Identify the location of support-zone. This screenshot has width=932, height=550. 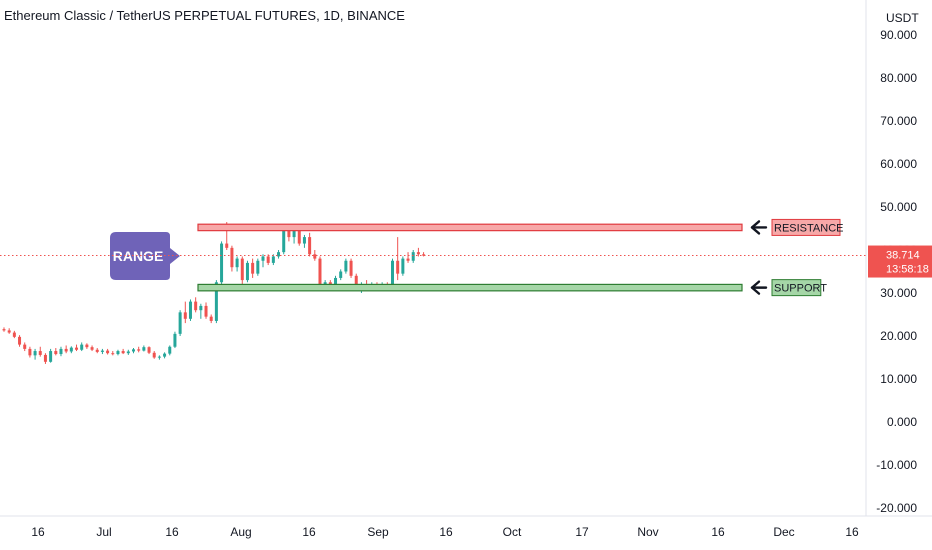
(470, 287).